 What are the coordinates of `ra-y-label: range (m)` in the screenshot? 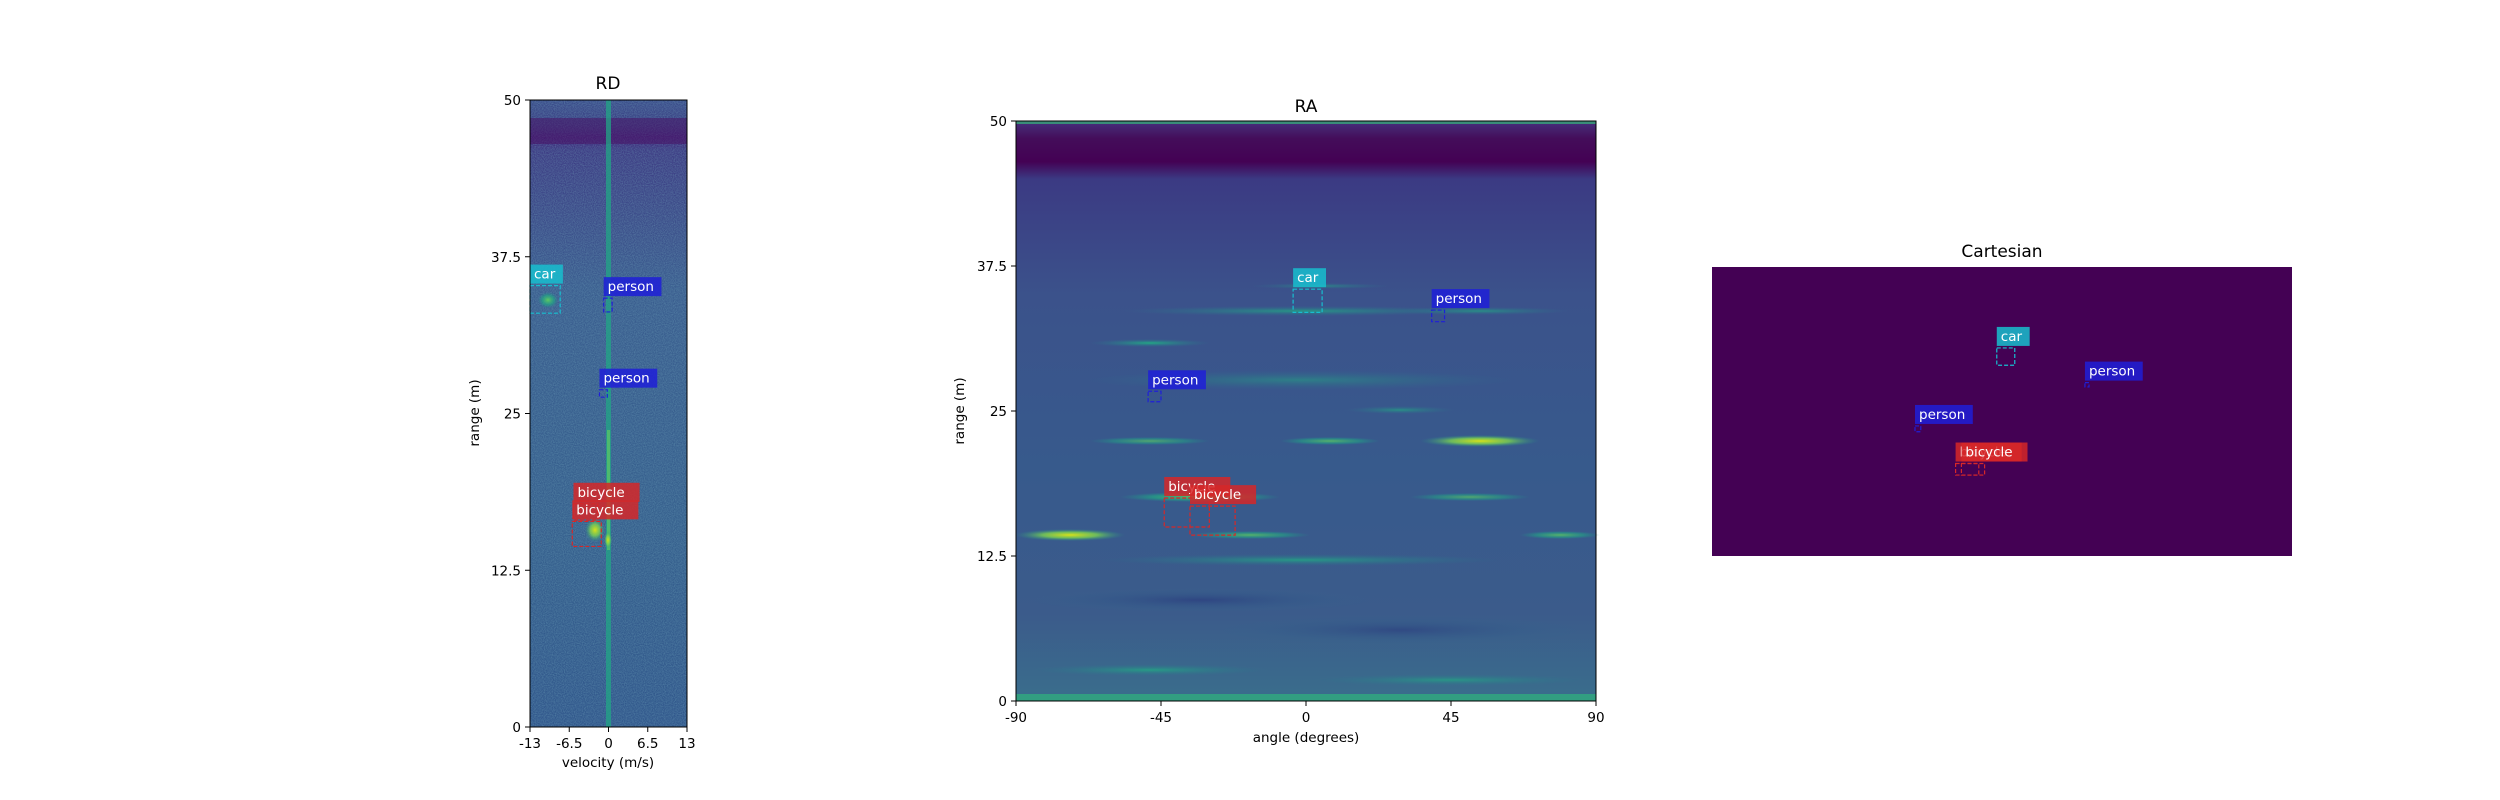 It's located at (960, 410).